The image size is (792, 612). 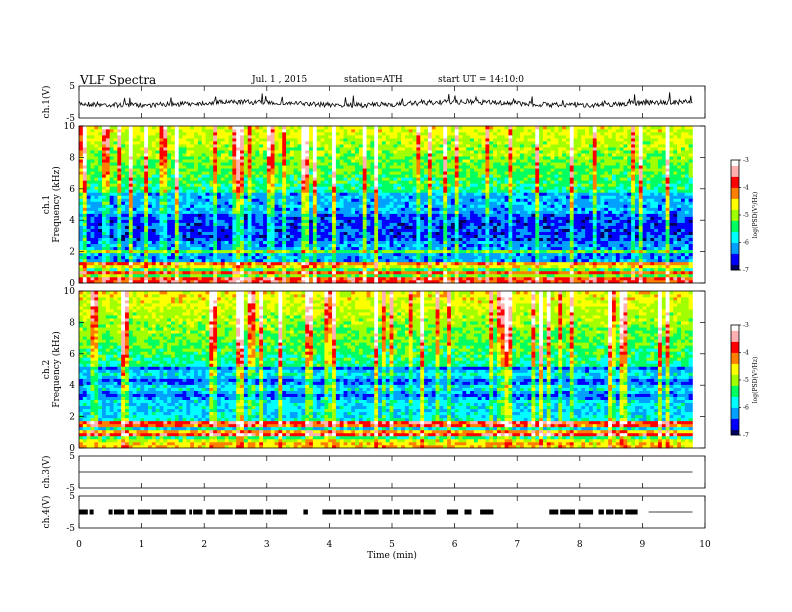 What do you see at coordinates (279, 80) in the screenshot?
I see `date-label: Jul. 1 , 2015` at bounding box center [279, 80].